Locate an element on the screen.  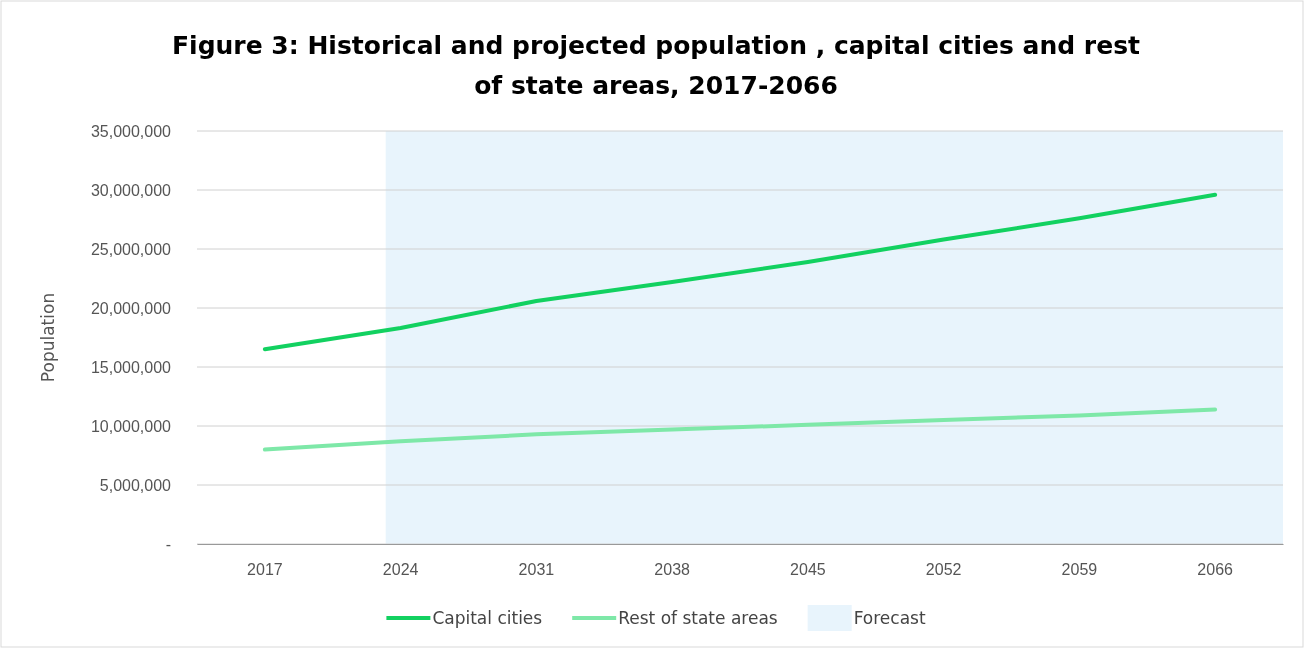
line-series is located at coordinates (740, 429).